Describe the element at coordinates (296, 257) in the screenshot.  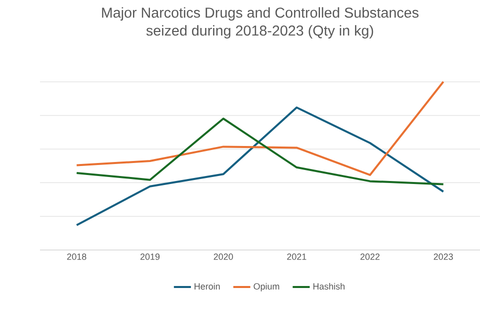
I see `x-tick-label: 2021` at that location.